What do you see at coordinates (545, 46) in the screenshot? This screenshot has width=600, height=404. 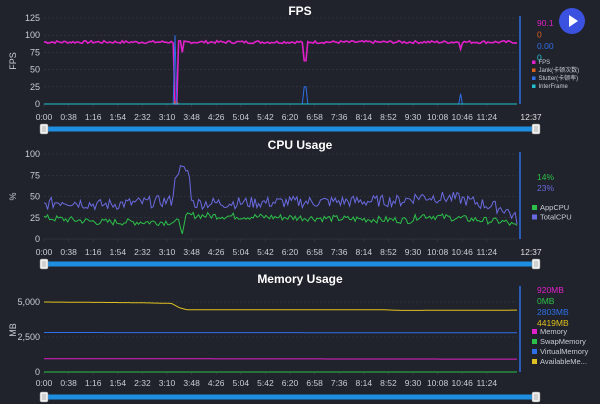 I see `current-value: 0.00` at bounding box center [545, 46].